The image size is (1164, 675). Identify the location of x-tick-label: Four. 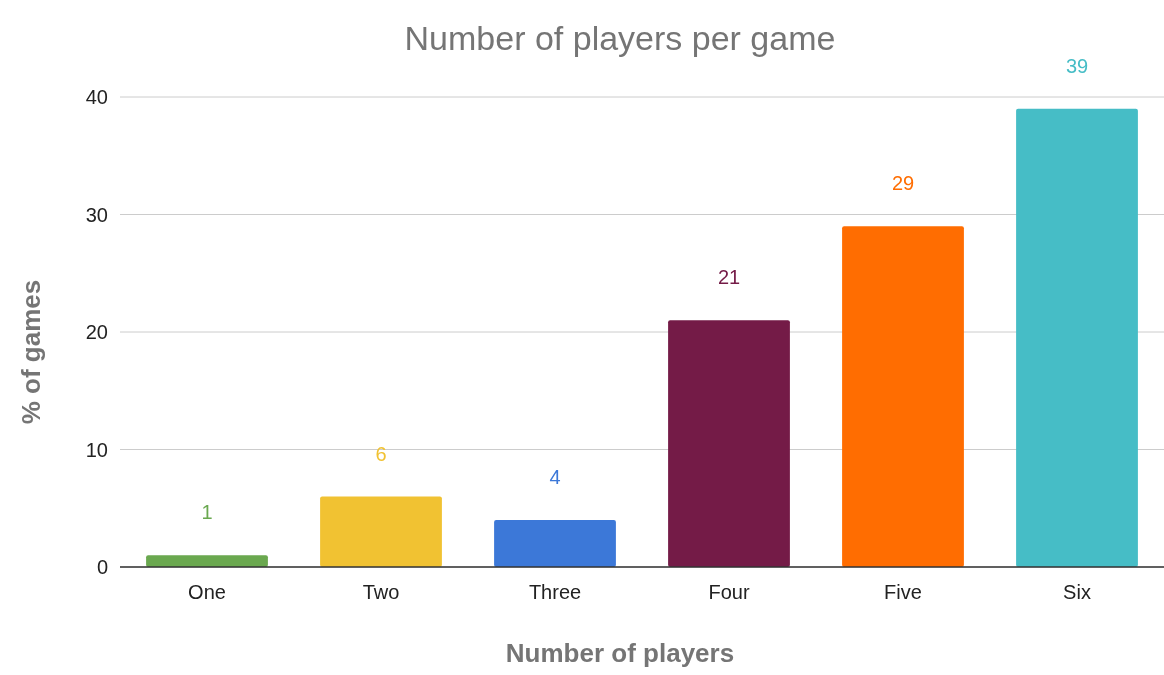
(729, 592).